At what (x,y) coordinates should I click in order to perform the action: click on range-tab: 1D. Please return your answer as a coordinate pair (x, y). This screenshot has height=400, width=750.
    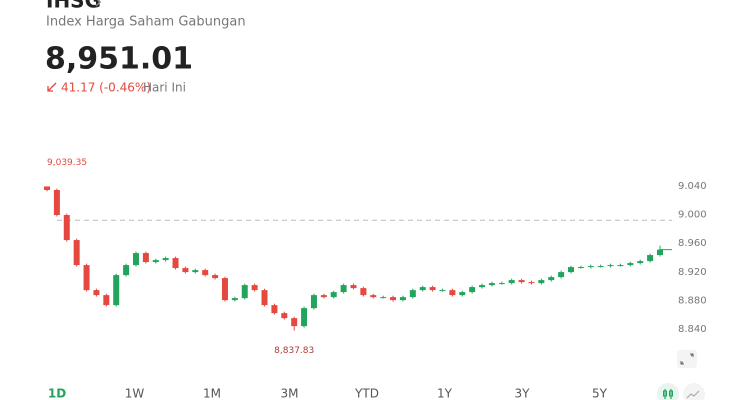
    Looking at the image, I should click on (57, 393).